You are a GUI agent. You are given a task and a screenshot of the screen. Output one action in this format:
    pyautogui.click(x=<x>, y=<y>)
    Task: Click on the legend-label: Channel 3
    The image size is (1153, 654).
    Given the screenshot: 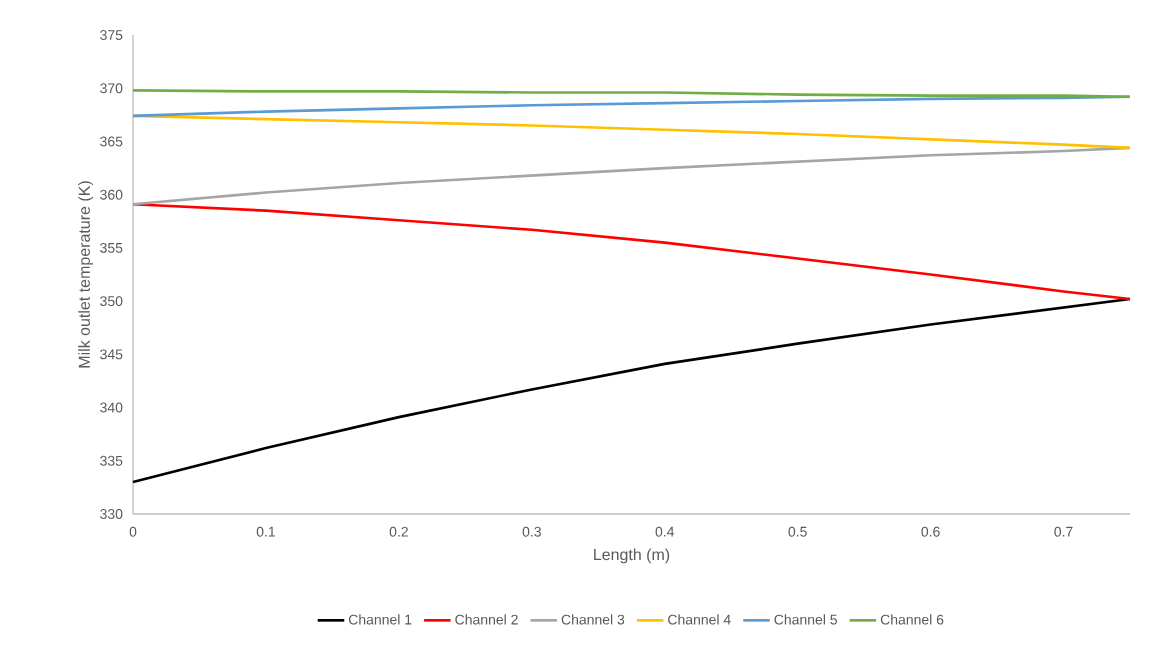 What is the action you would take?
    pyautogui.click(x=593, y=619)
    